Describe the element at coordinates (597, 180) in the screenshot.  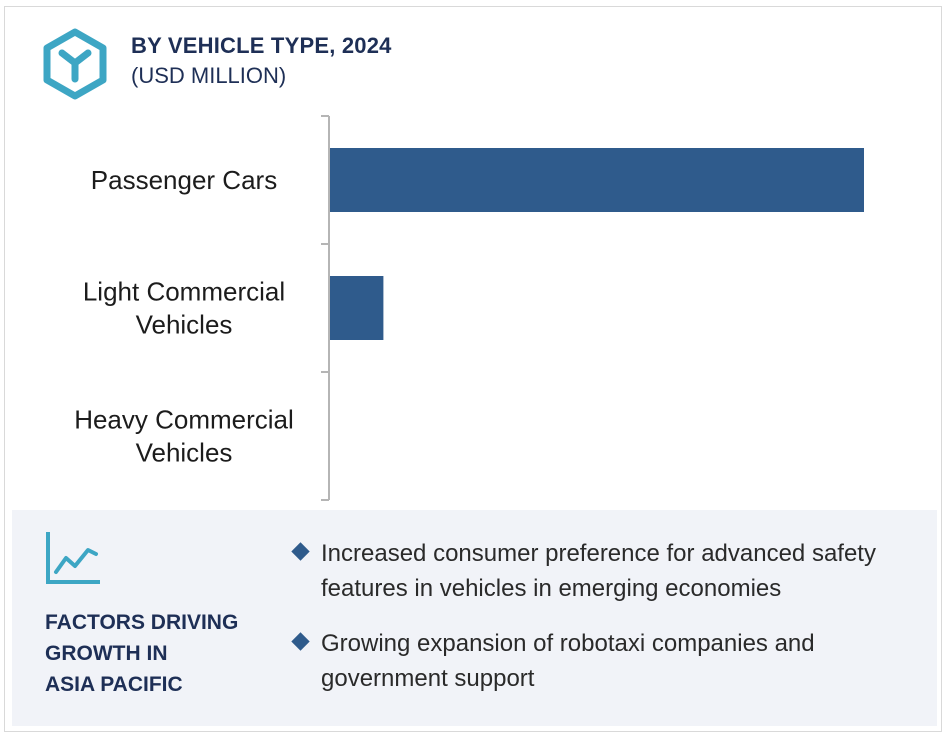
I see `bar-passenger-cars` at that location.